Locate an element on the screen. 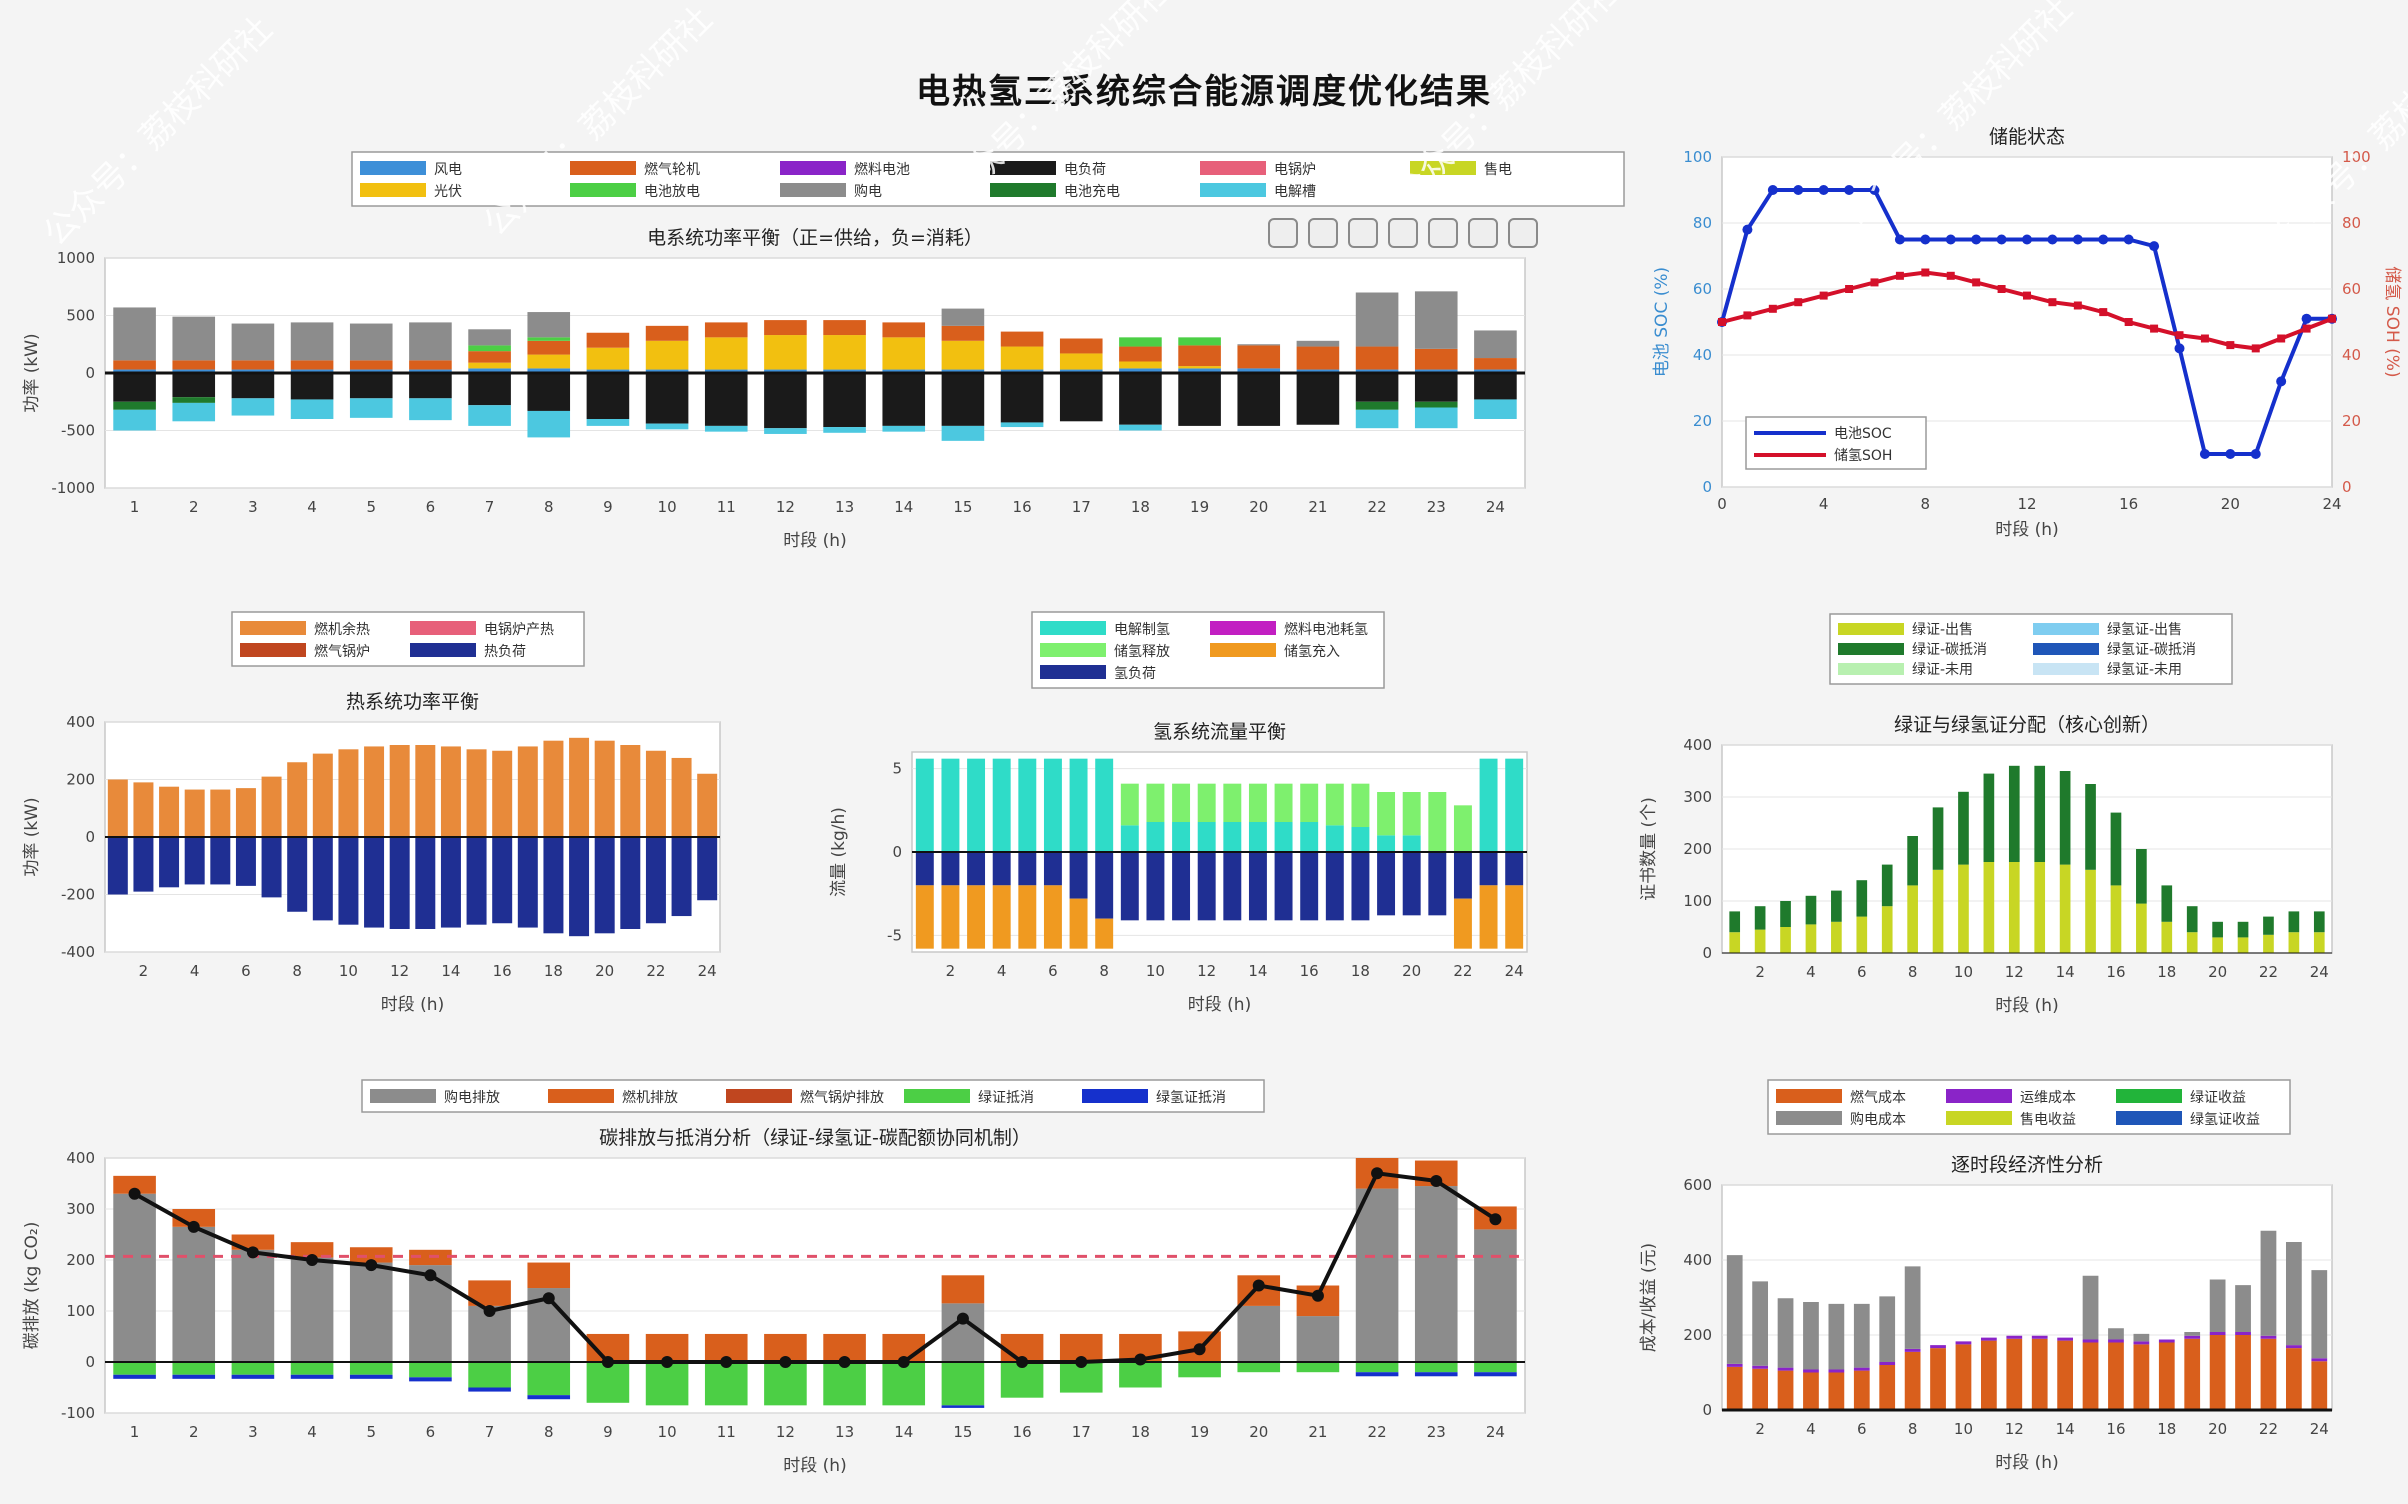 This screenshot has width=2408, height=1504. home-icon is located at coordinates (1523, 233).